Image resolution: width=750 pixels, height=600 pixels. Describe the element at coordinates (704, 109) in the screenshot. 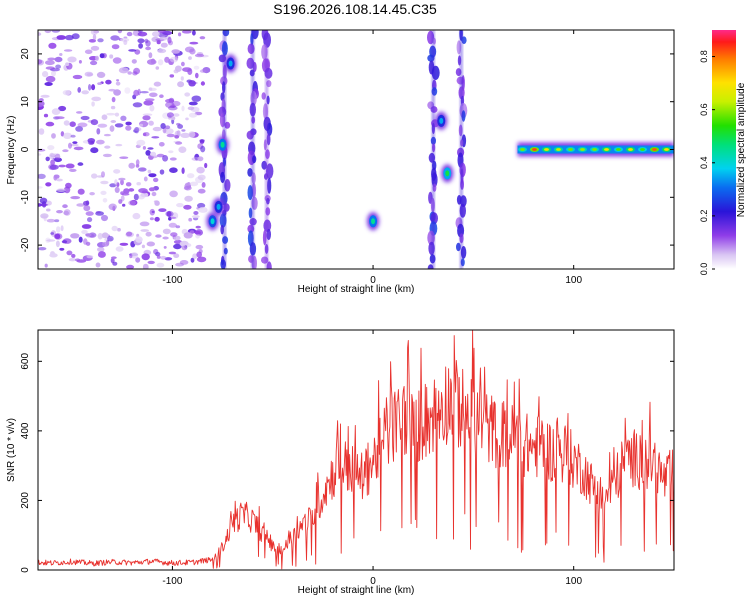

I see `colorbar-tick-label: 0.6` at that location.